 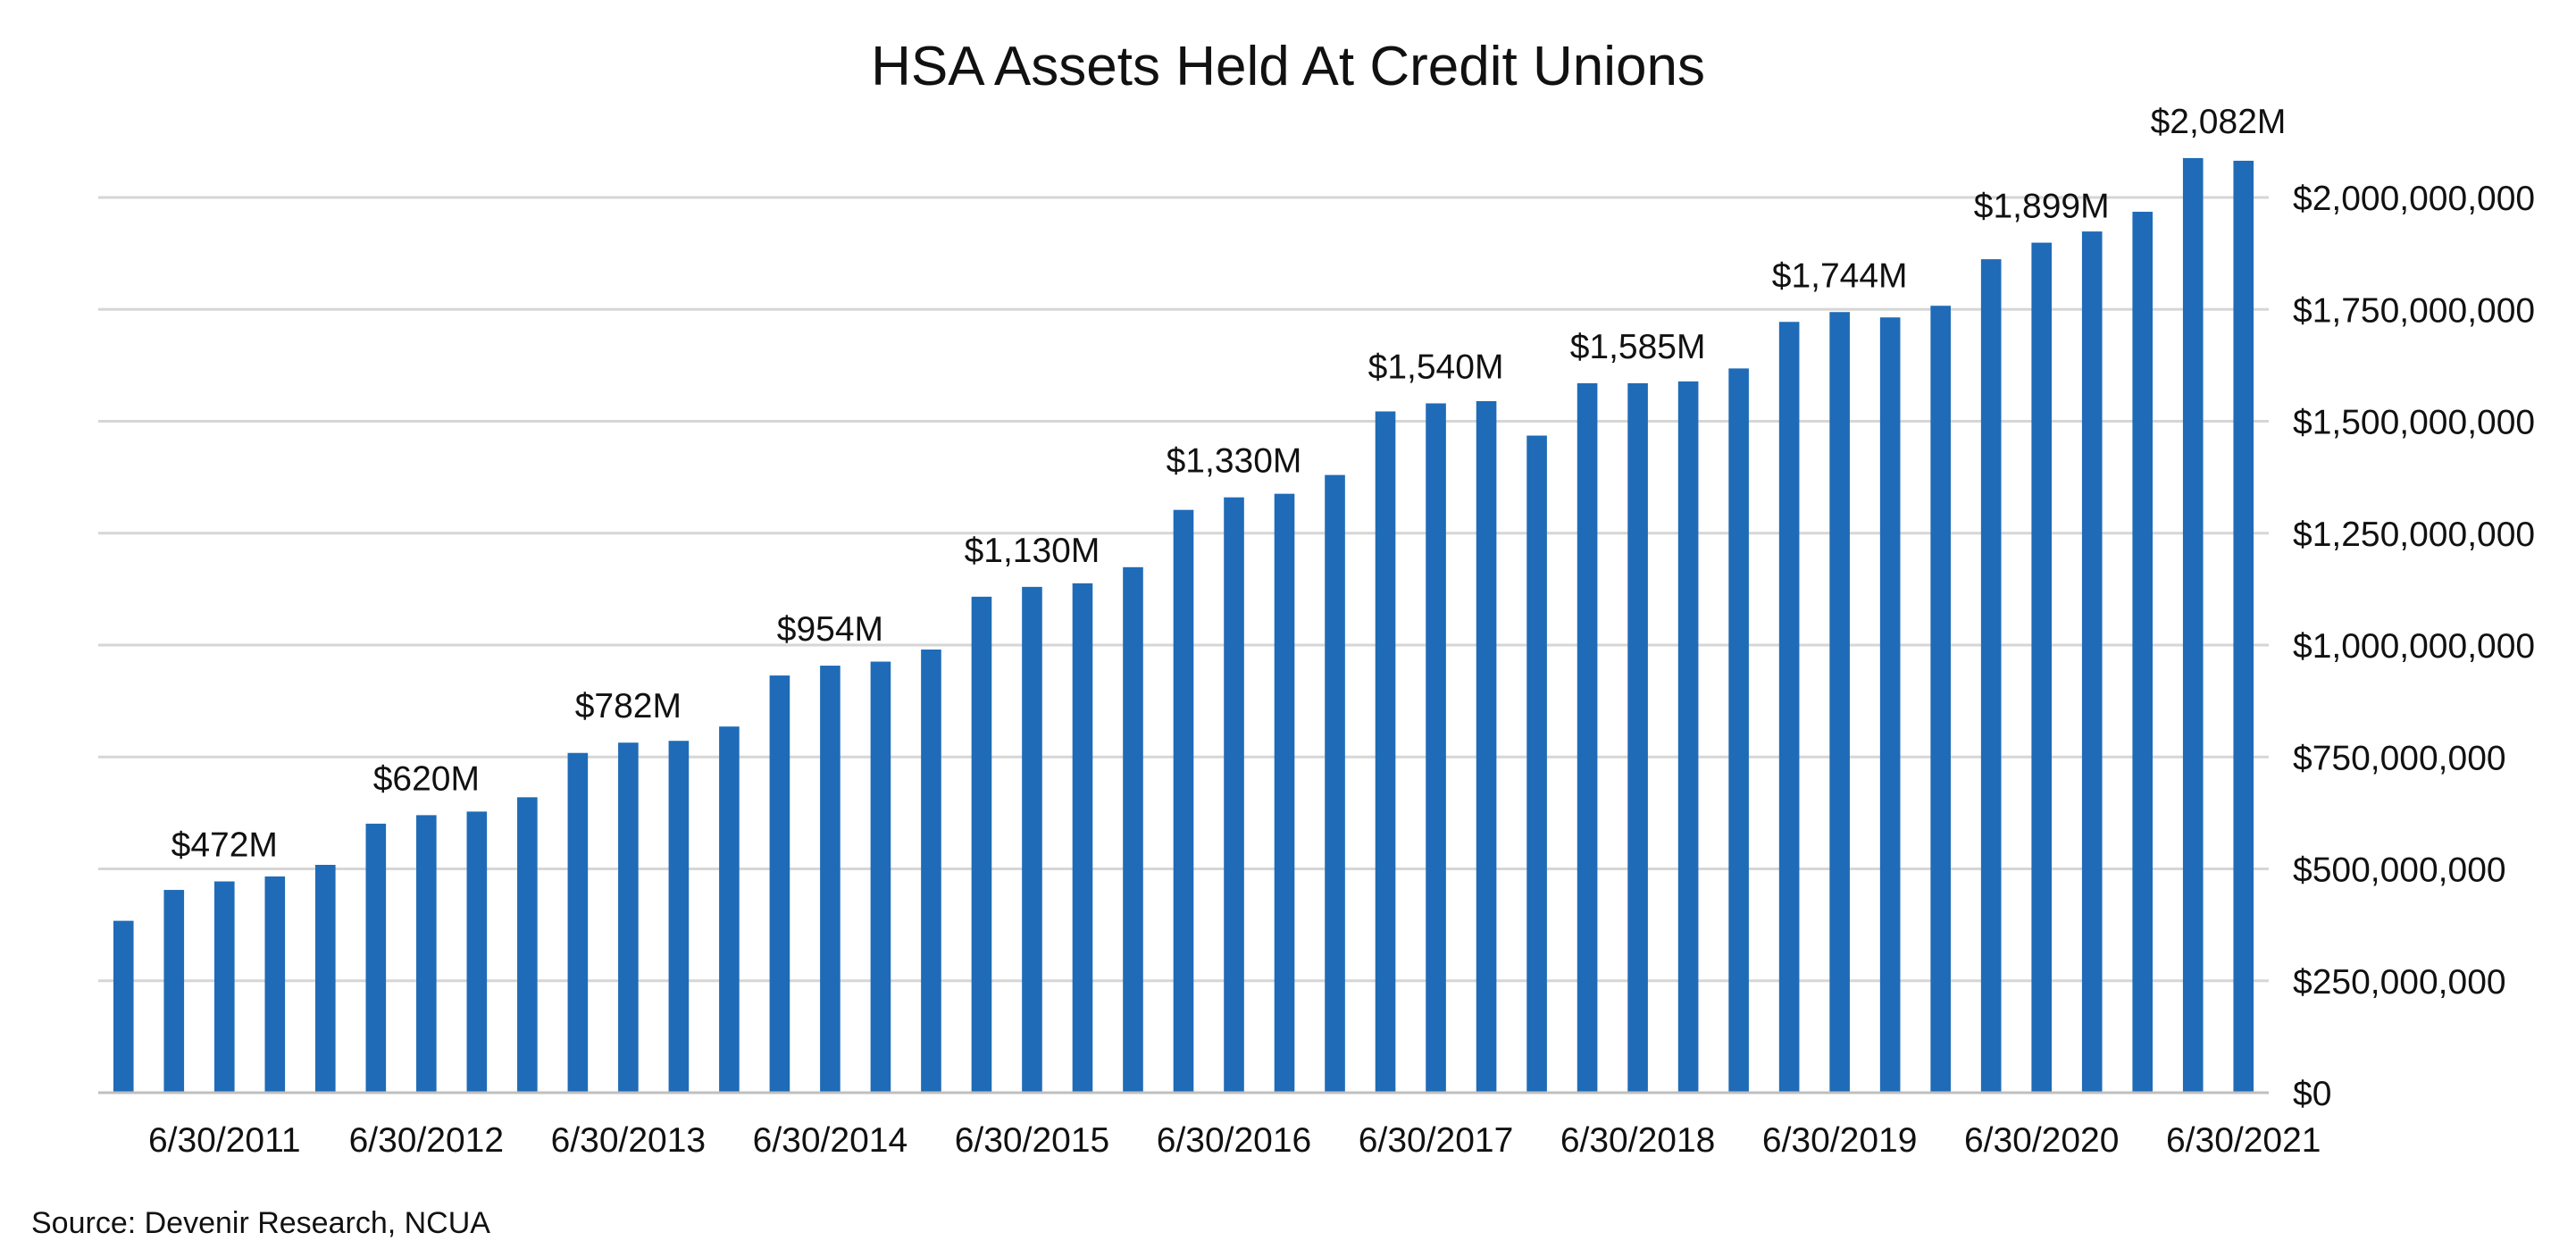 What do you see at coordinates (2042, 207) in the screenshot?
I see `data-label: $1,899M` at bounding box center [2042, 207].